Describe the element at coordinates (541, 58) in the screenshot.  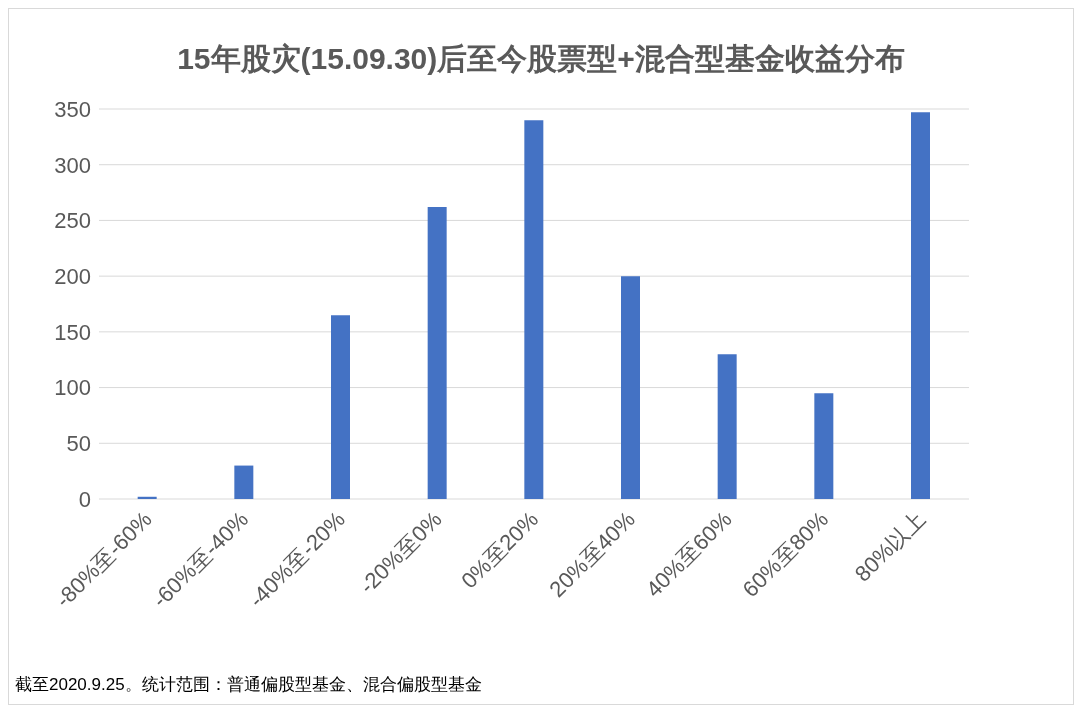
I see `chart-title: 15年股灾(15.09.30)后至今股票型+混合型基金收益分布` at that location.